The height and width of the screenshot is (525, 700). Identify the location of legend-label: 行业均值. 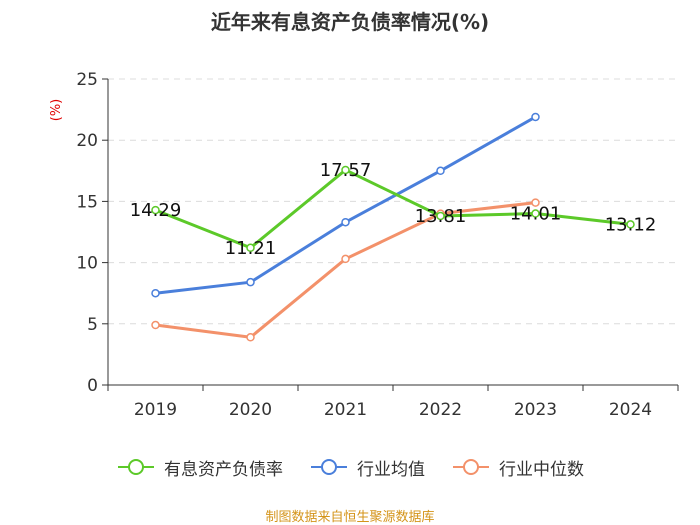
(391, 469).